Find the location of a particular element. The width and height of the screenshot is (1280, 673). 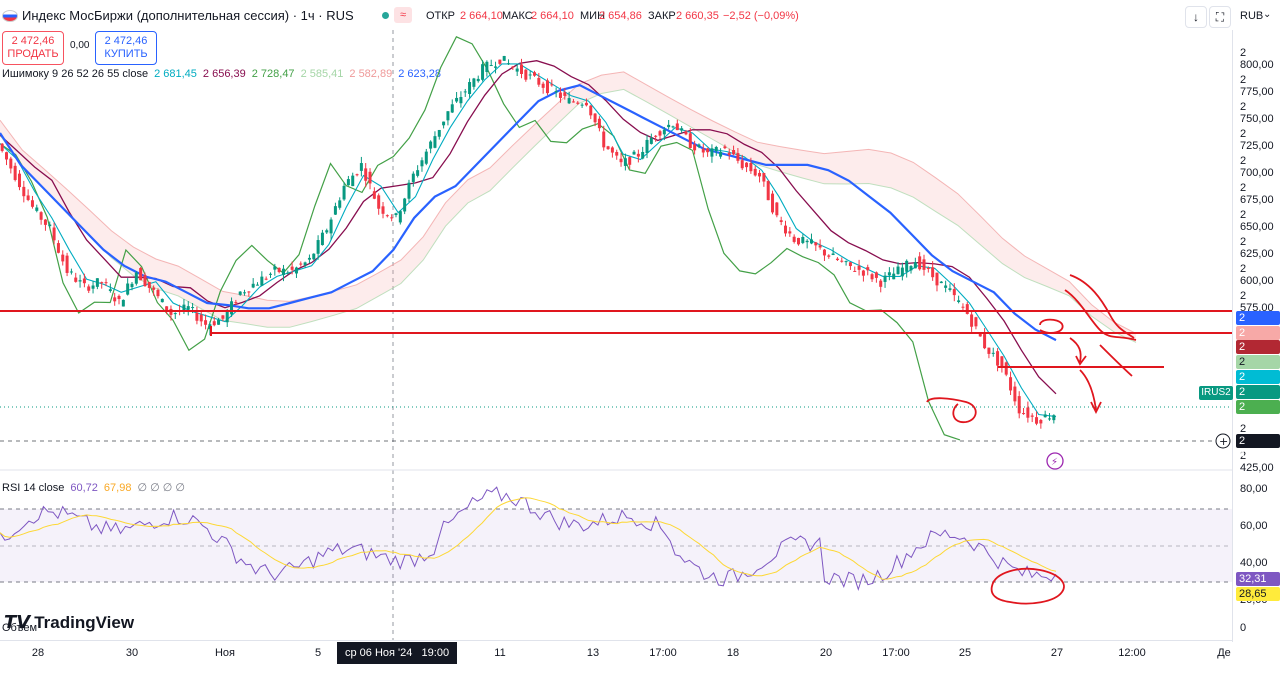

fullscreen-icon: ⛶ is located at coordinates (1220, 17).